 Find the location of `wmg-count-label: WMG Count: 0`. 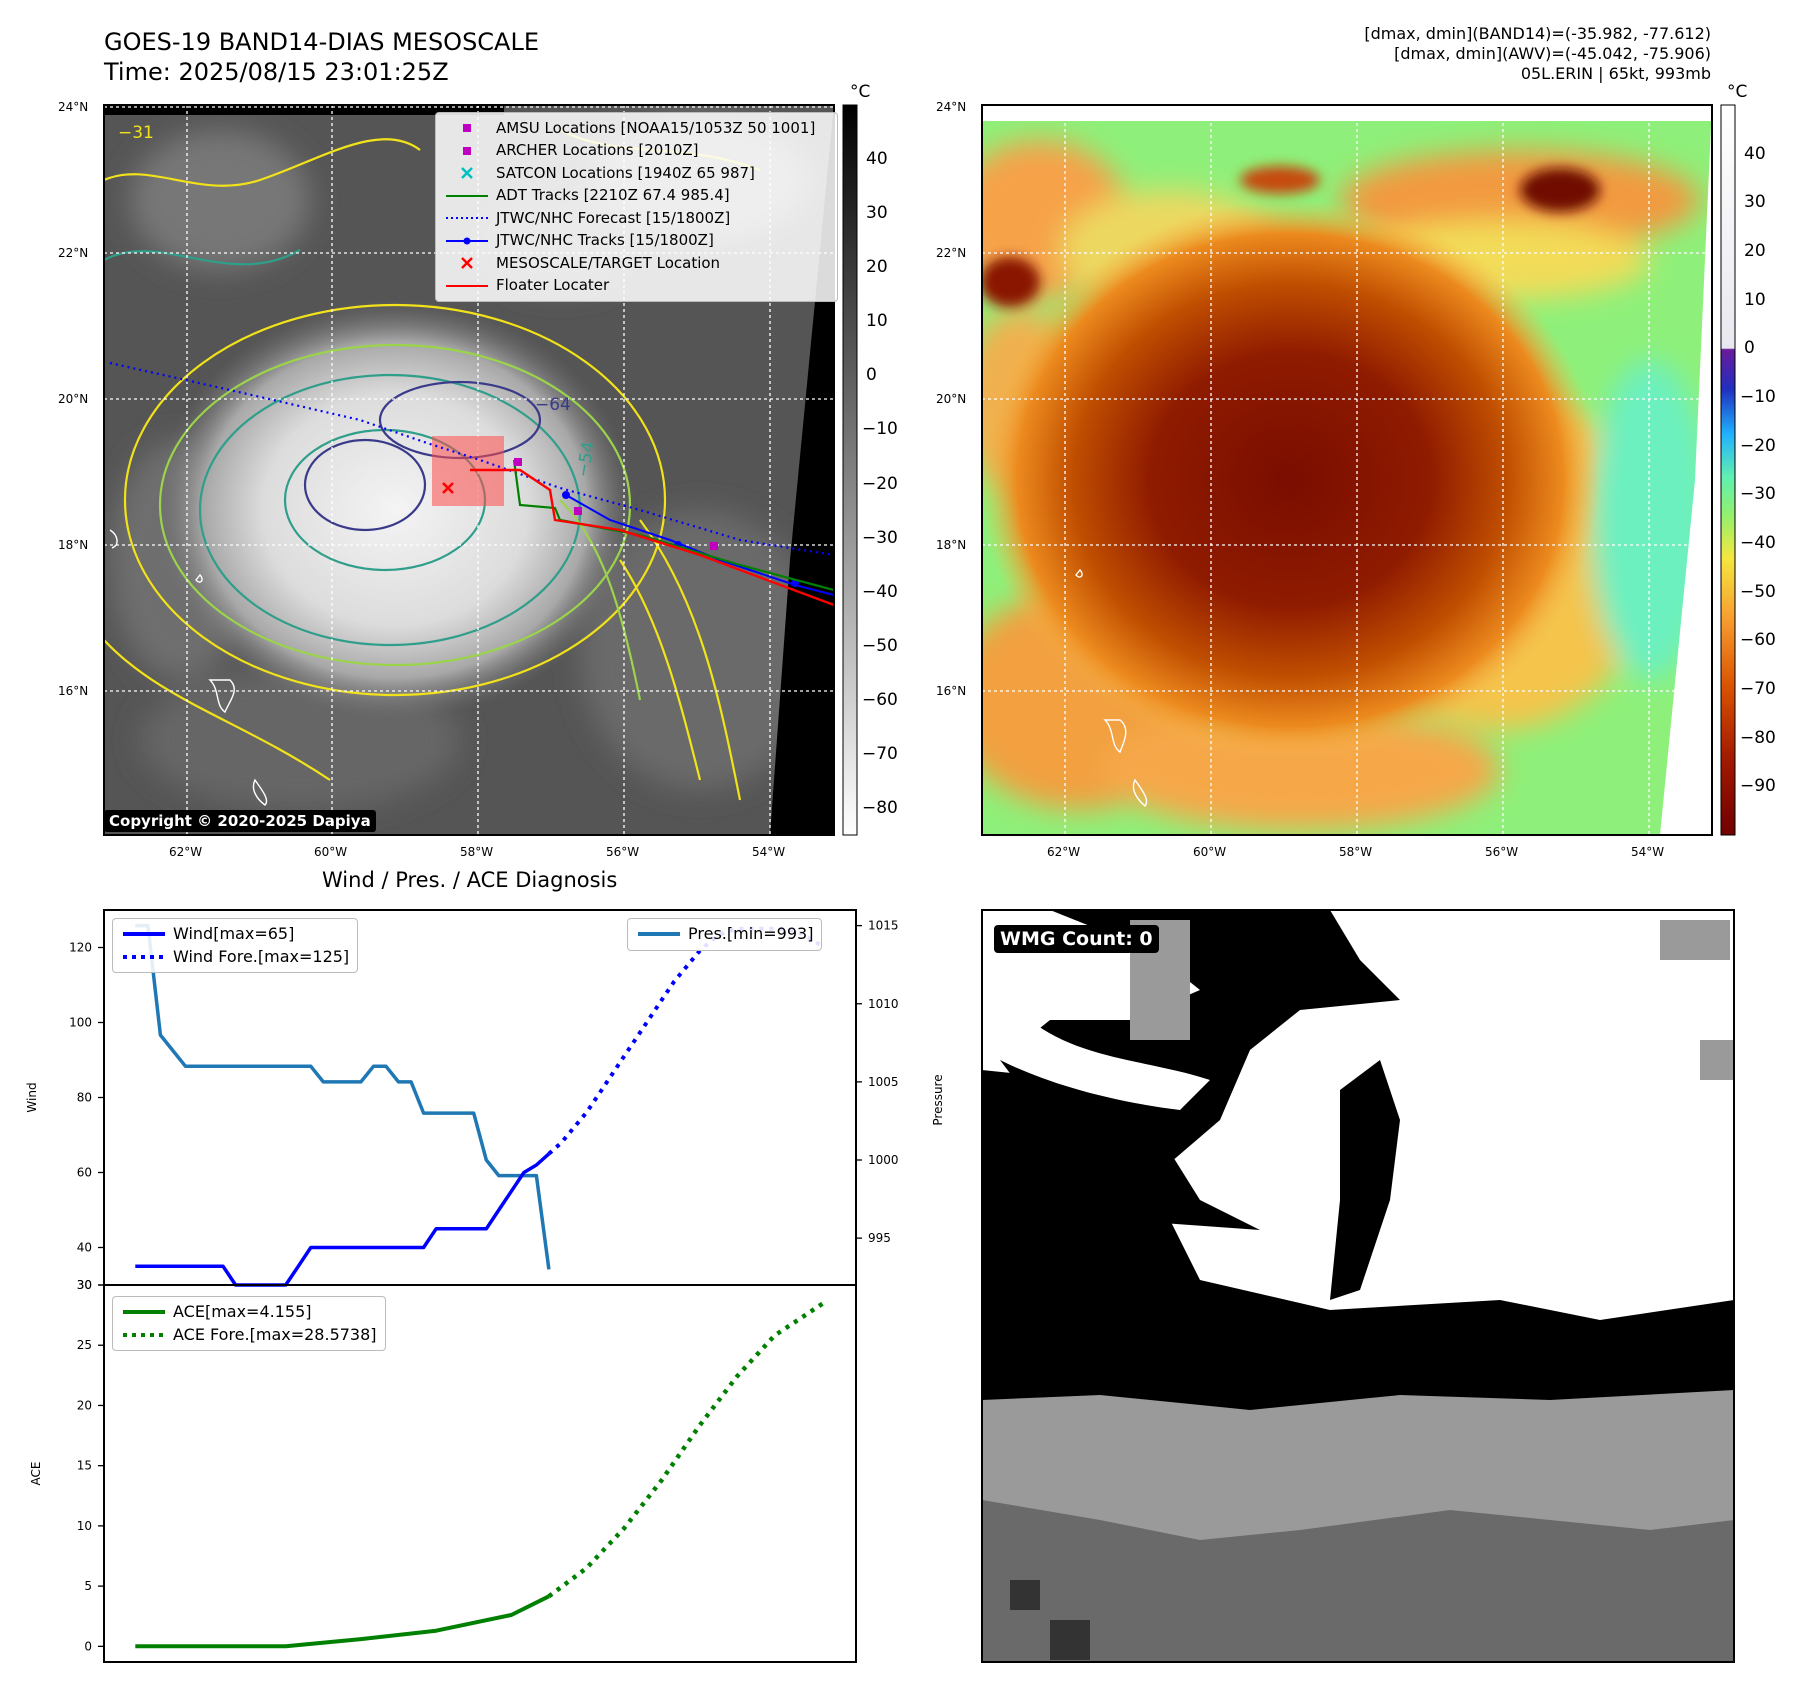

wmg-count-label: WMG Count: 0 is located at coordinates (1076, 939).